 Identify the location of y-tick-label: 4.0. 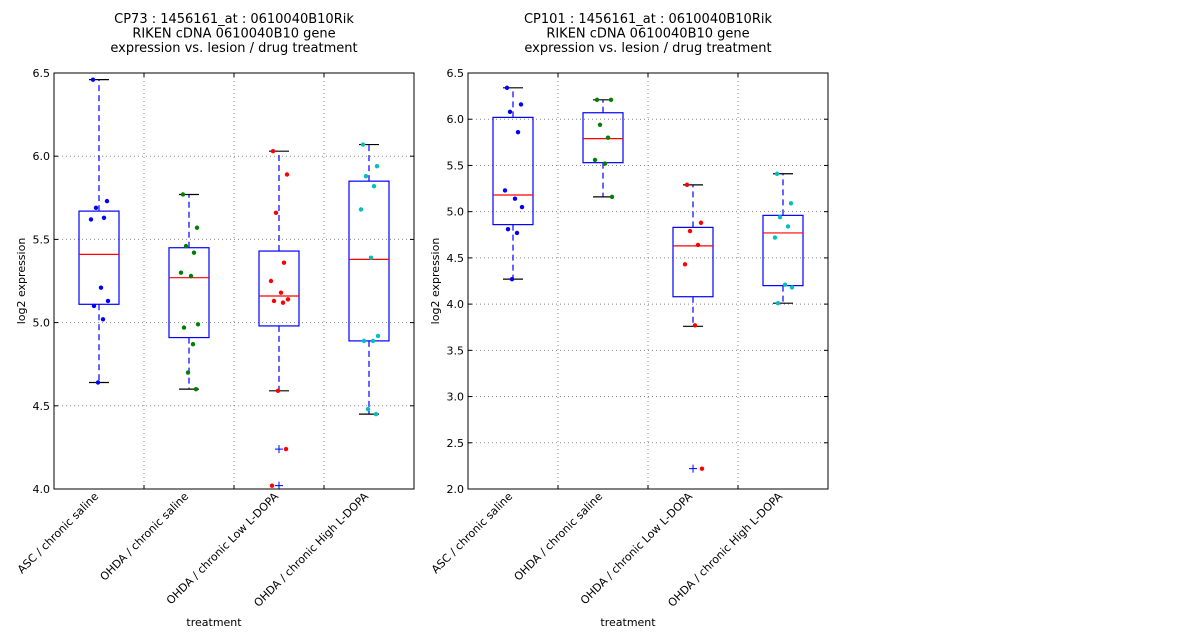
(456, 304).